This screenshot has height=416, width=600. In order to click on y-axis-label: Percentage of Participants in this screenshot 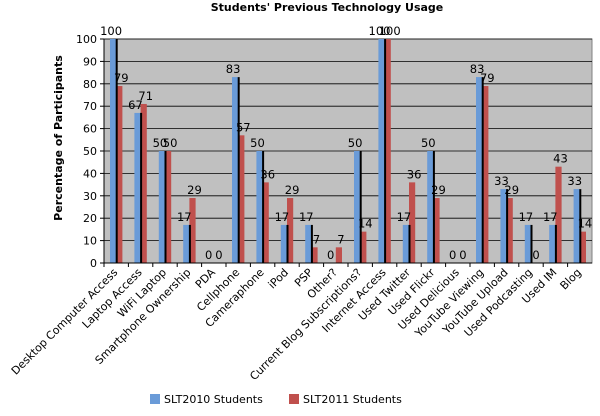, I will do `click(58, 138)`.